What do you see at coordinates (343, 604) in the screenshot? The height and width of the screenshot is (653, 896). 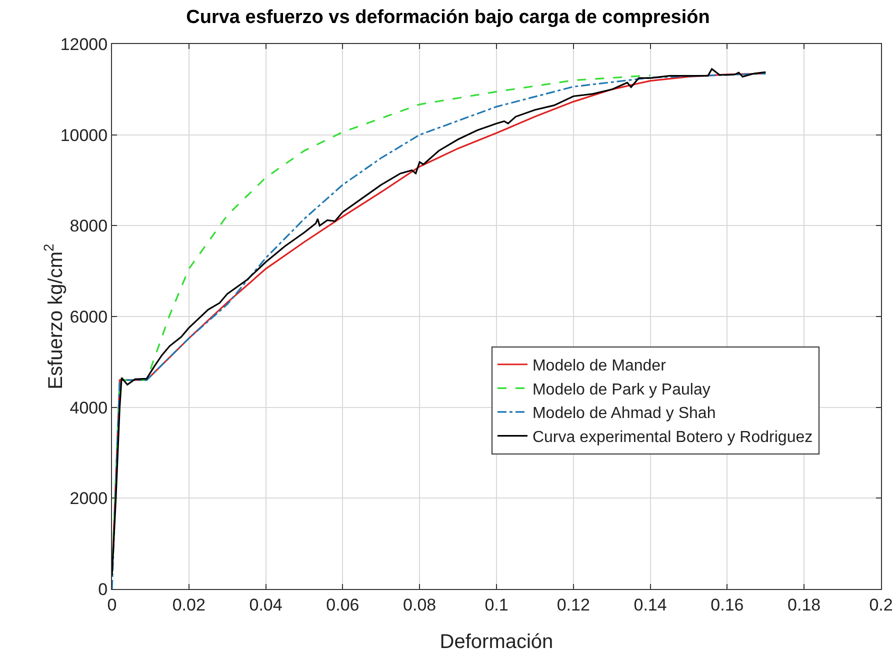 I see `x-tick-label: 0.06` at bounding box center [343, 604].